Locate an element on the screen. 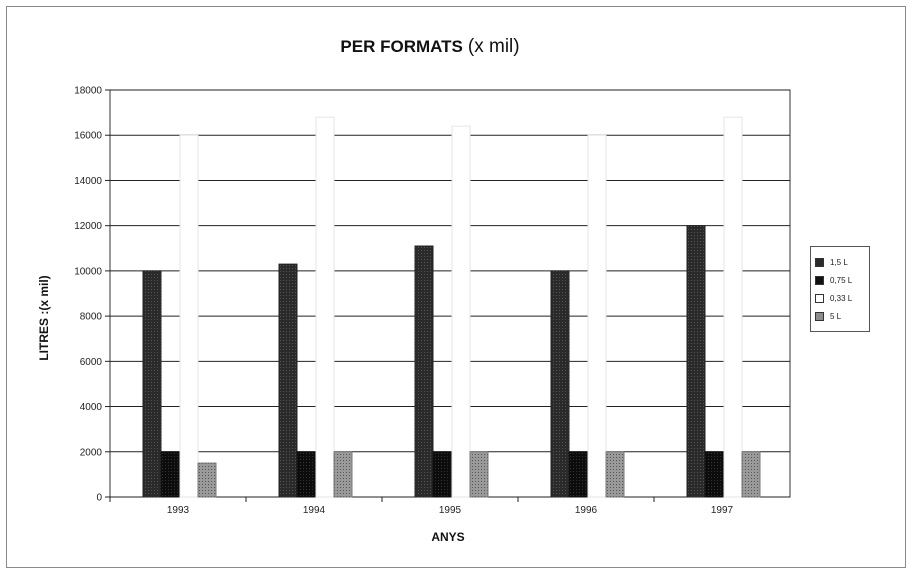  bar-0-33-l-1993 is located at coordinates (189, 316).